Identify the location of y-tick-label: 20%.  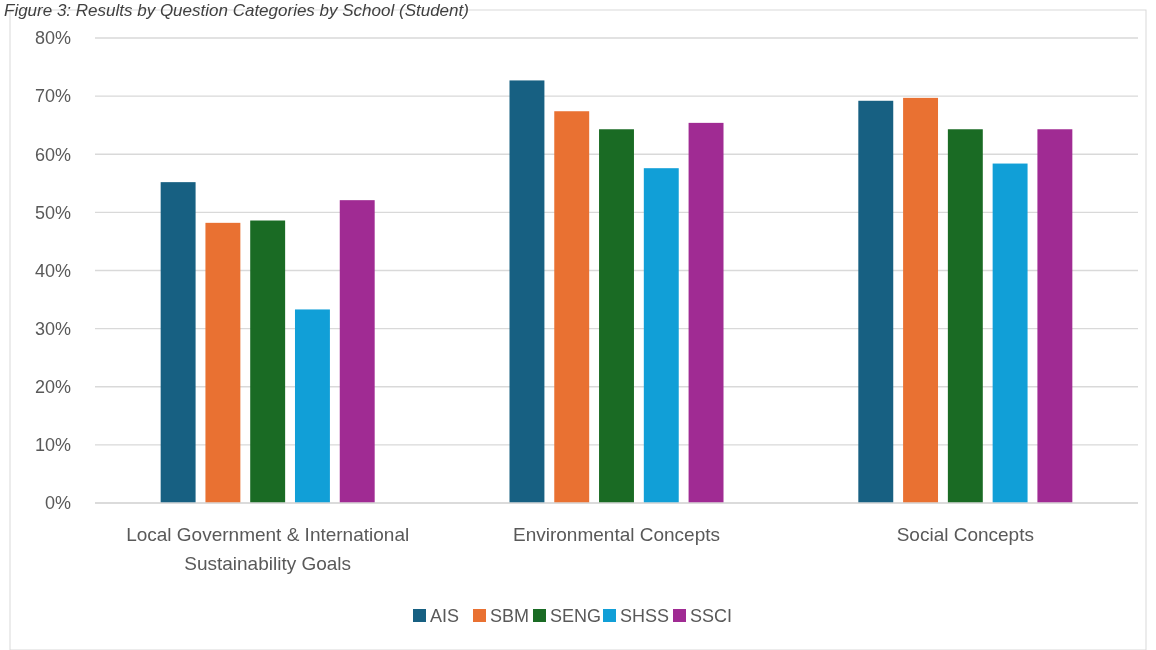
(52, 387).